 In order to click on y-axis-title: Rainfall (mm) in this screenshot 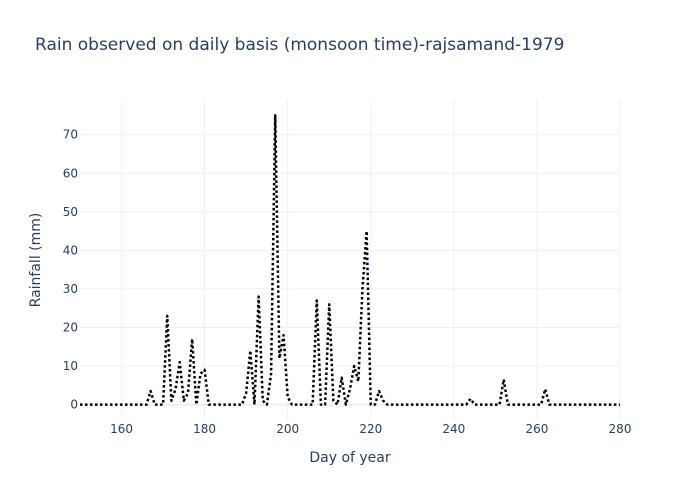, I will do `click(36, 260)`.